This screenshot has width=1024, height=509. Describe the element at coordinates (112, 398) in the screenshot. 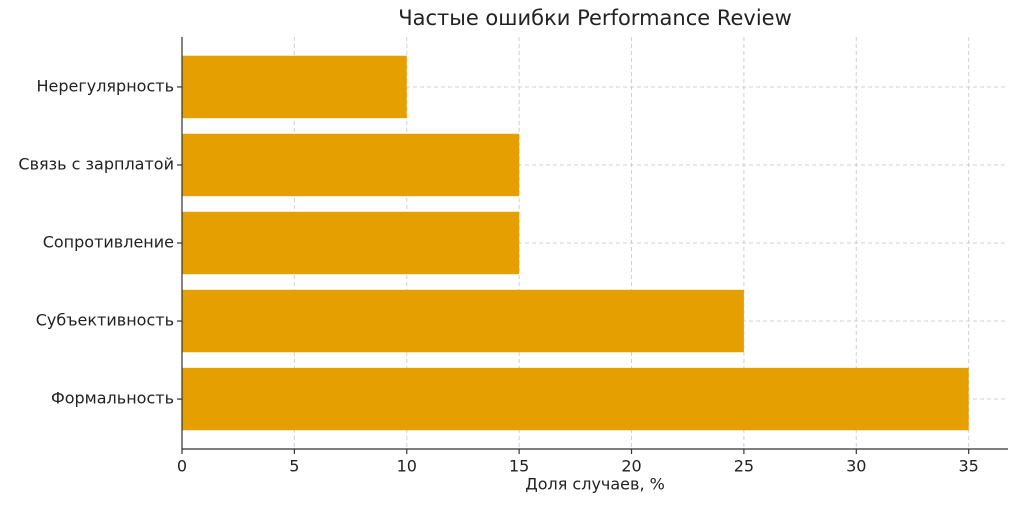

I see `y-tick-label: Формальность` at that location.